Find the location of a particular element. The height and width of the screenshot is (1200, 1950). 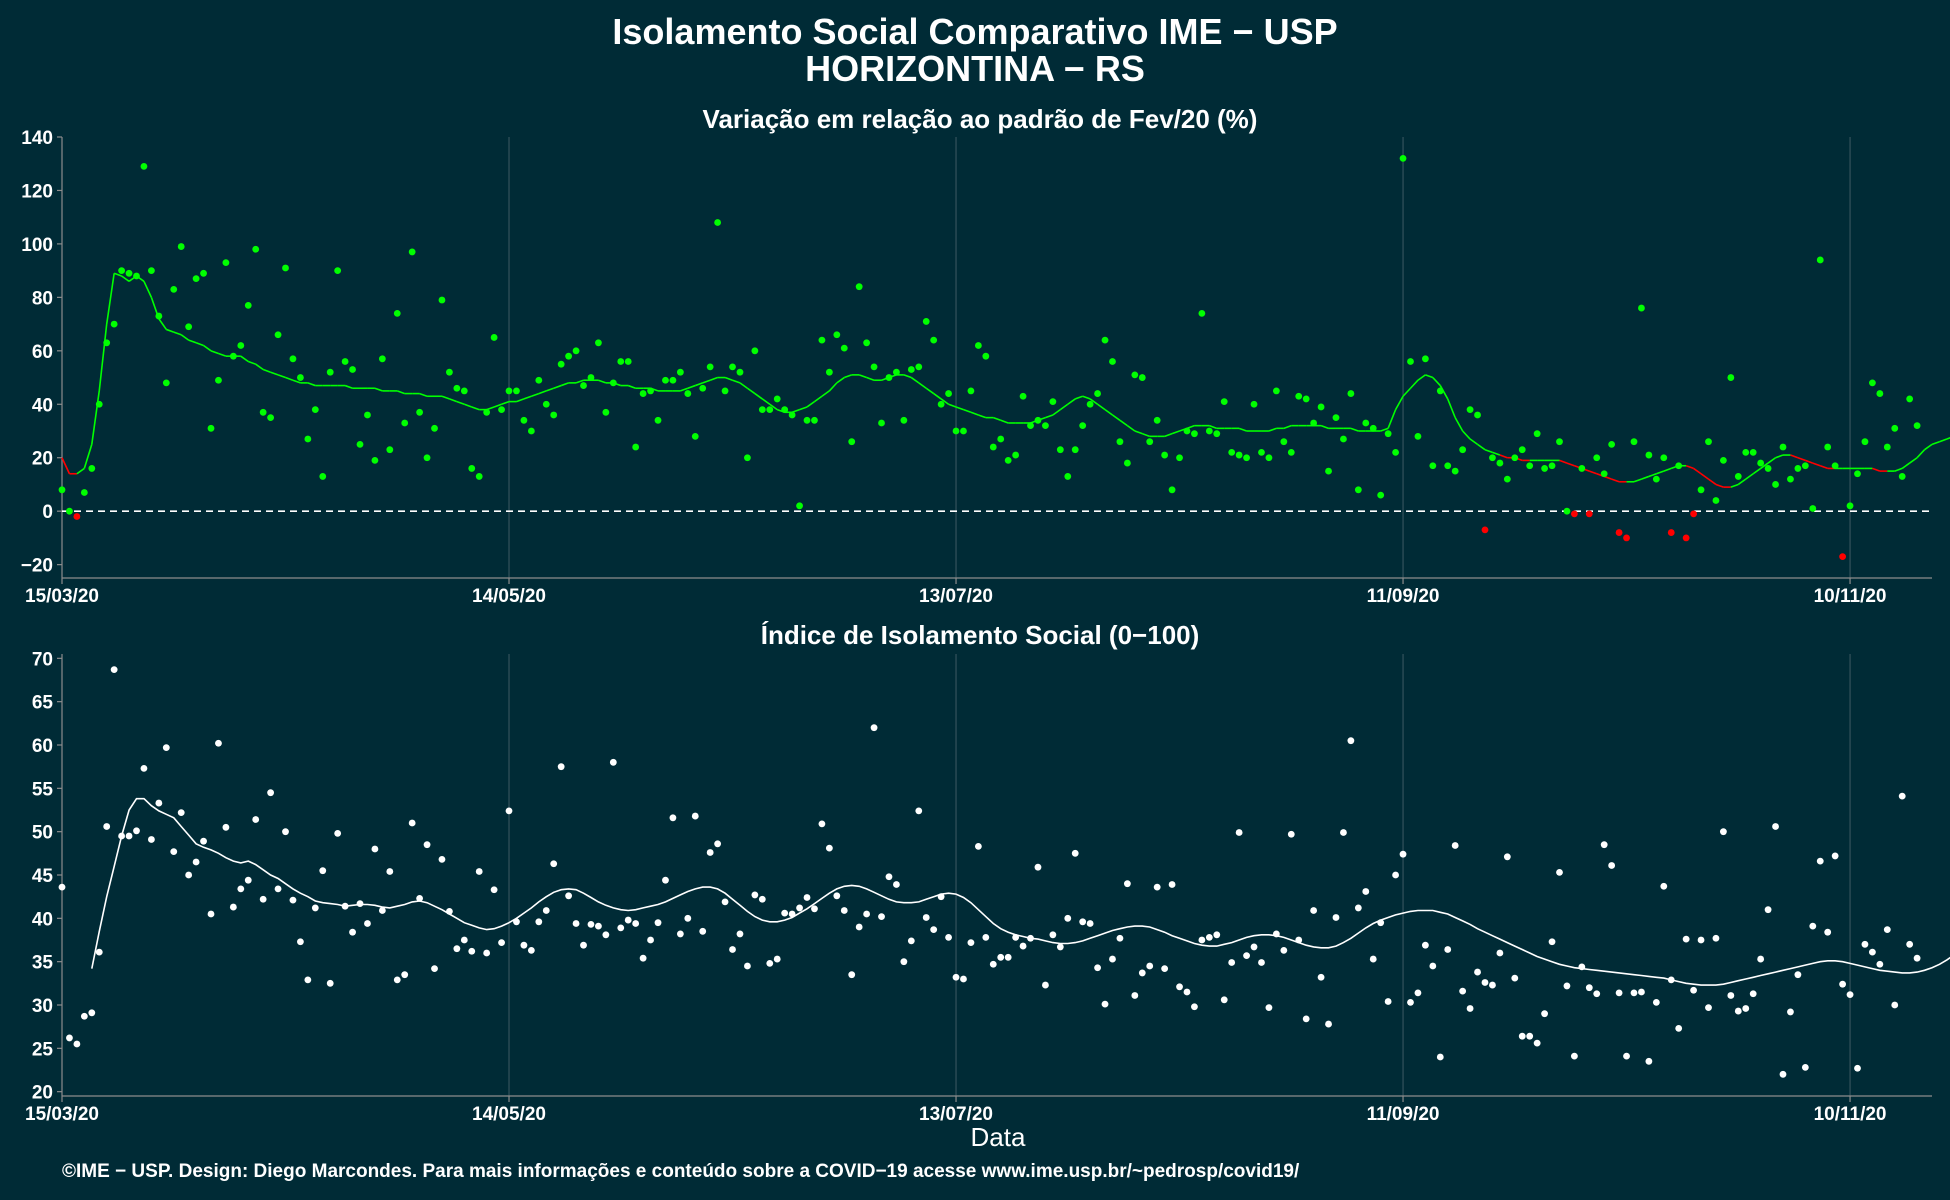

x-axis-label: Data is located at coordinates (998, 1137).